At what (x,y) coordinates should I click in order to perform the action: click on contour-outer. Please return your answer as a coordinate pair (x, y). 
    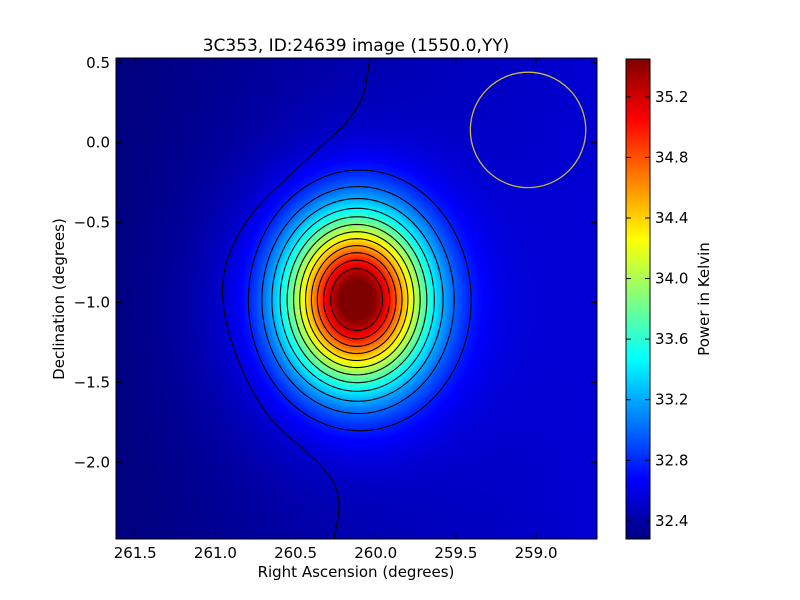
    Looking at the image, I should click on (296, 298).